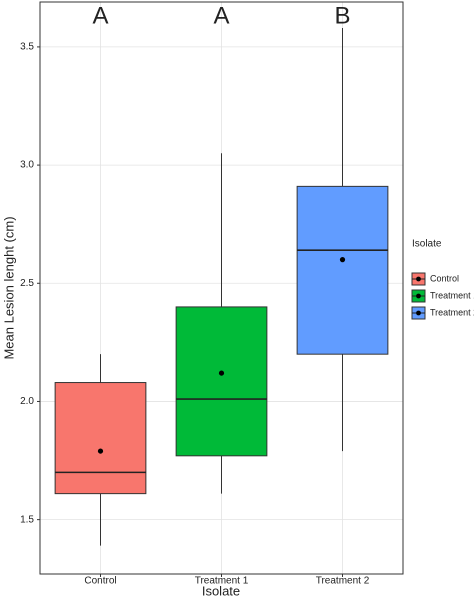  What do you see at coordinates (27, 519) in the screenshot?
I see `y-tick-label: 1.5` at bounding box center [27, 519].